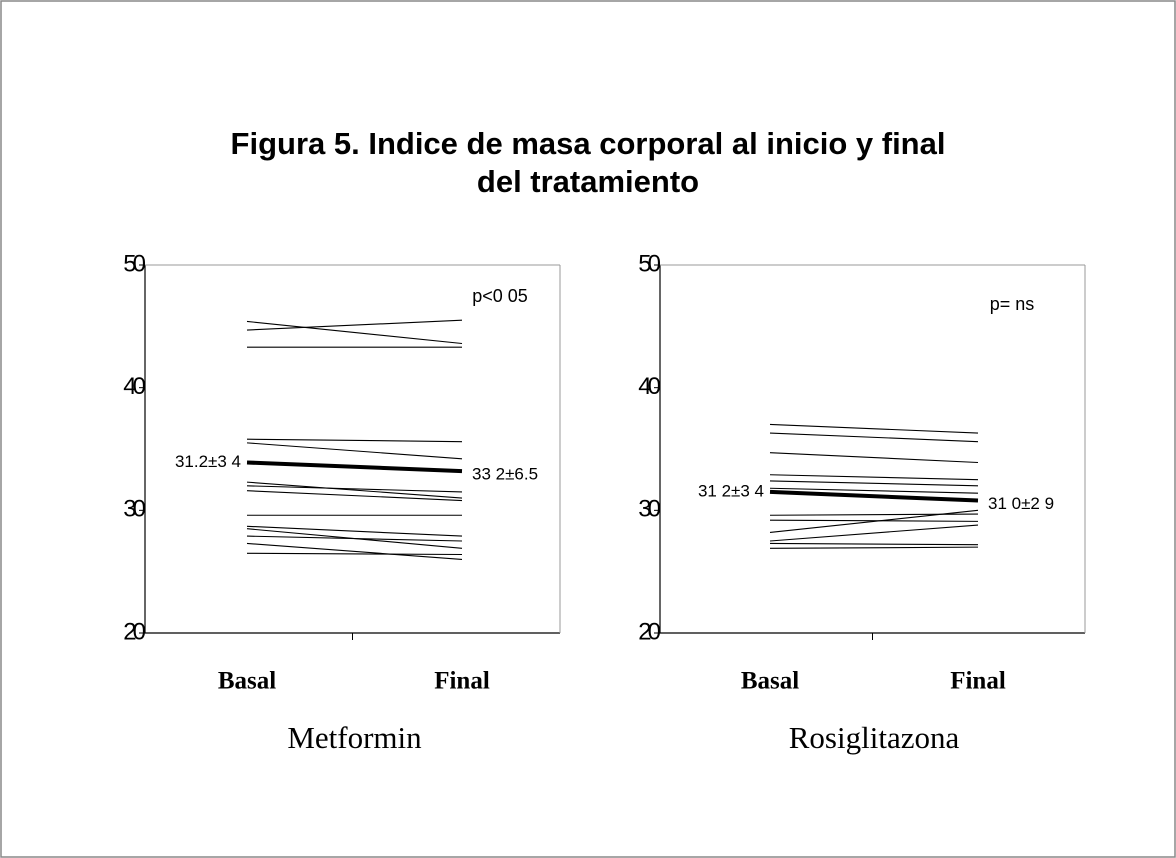  Describe the element at coordinates (505, 474) in the screenshot. I see `mean-label: 33 2±6.5` at that location.